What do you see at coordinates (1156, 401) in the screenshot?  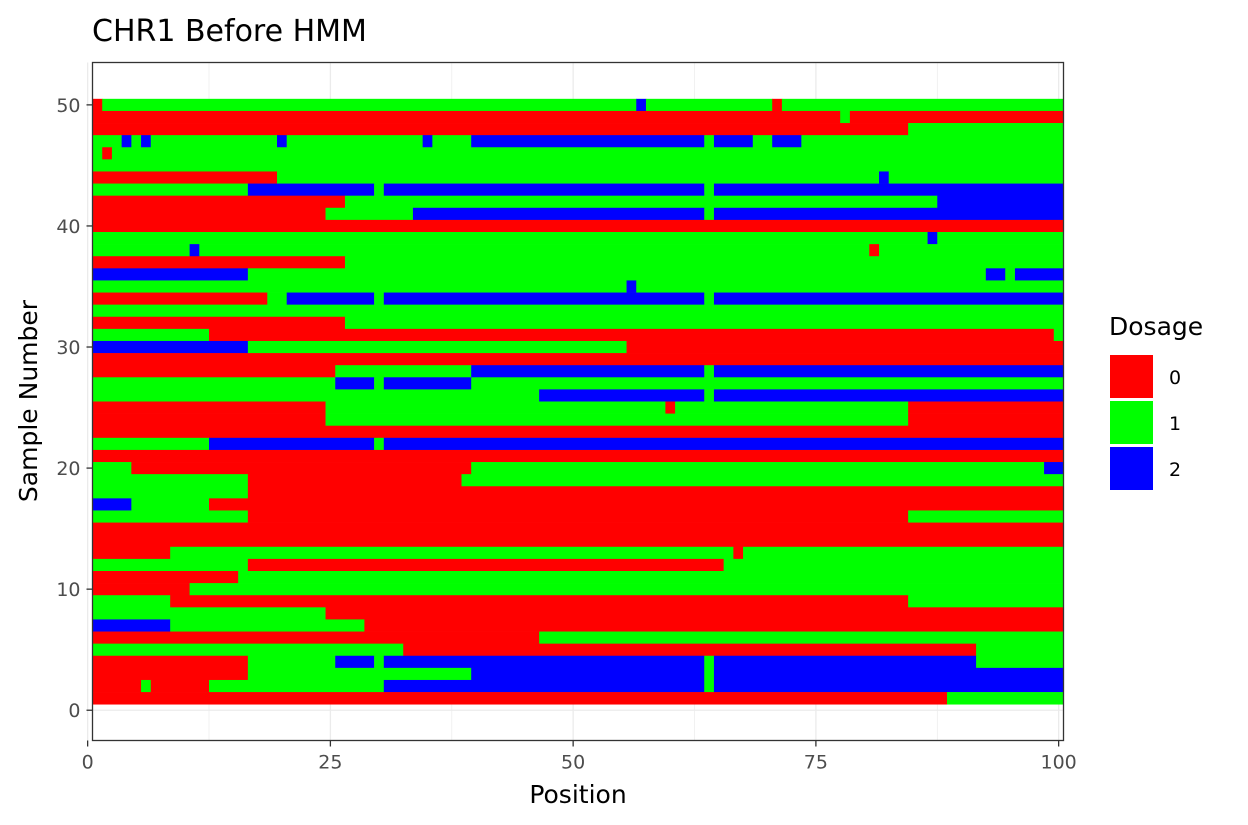 I see `legend: Dosage 0 1 2` at bounding box center [1156, 401].